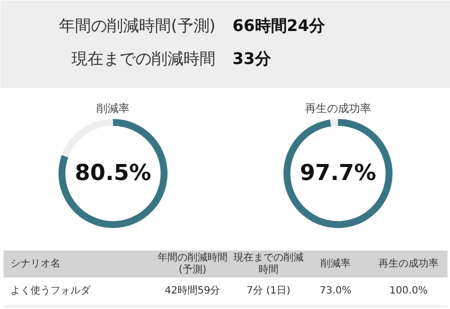 This screenshot has height=309, width=450. Describe the element at coordinates (338, 108) in the screenshot. I see `chart-title: 再生の成功率` at that location.